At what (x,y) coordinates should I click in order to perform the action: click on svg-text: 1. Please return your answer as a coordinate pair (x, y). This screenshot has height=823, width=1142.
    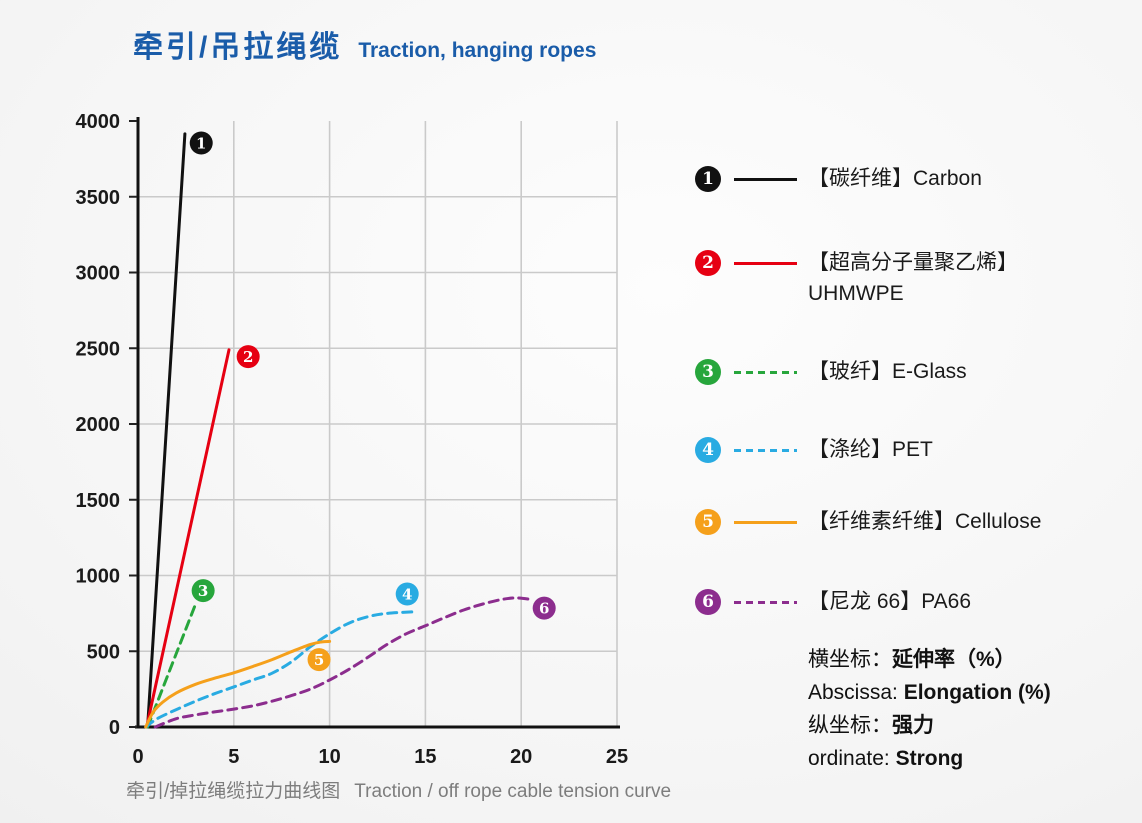
    Looking at the image, I should click on (201, 143).